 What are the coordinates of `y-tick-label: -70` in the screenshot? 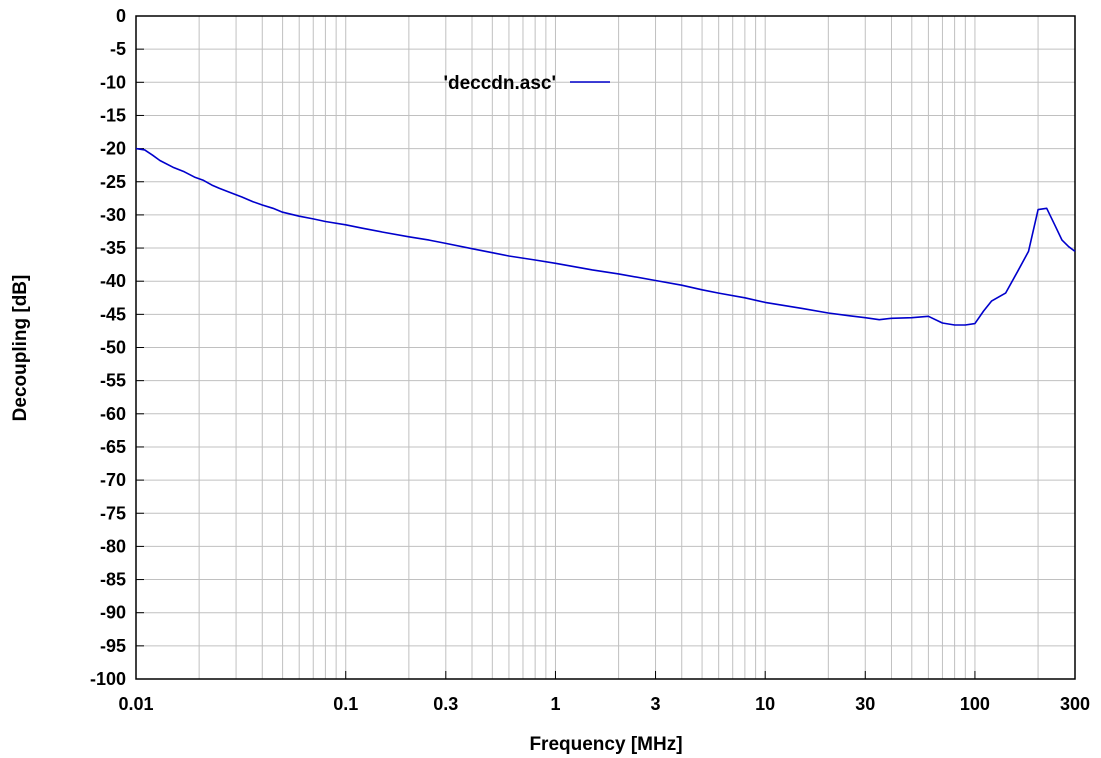 It's located at (113, 480).